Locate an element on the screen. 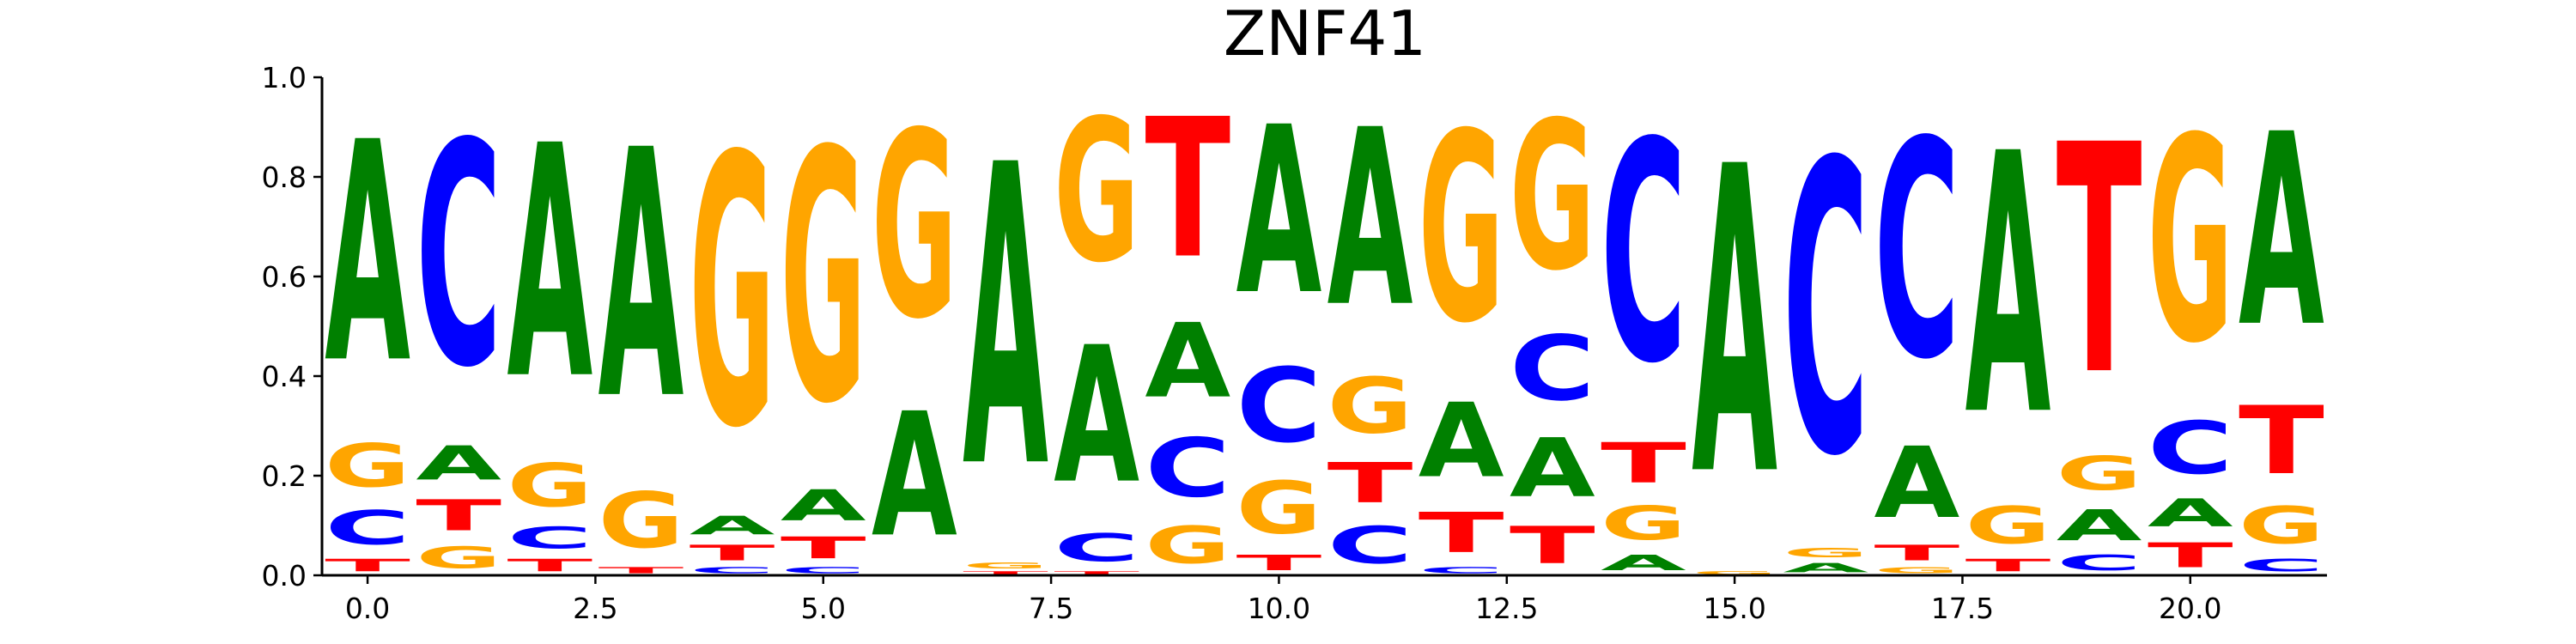 This screenshot has width=2576, height=644. y-tick-label: 0.0 is located at coordinates (284, 576).